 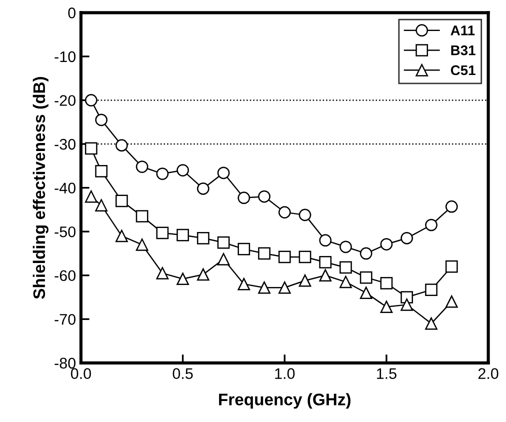 What do you see at coordinates (40, 188) in the screenshot?
I see `y-axis-title: Shielding effectiveness (dB)` at bounding box center [40, 188].